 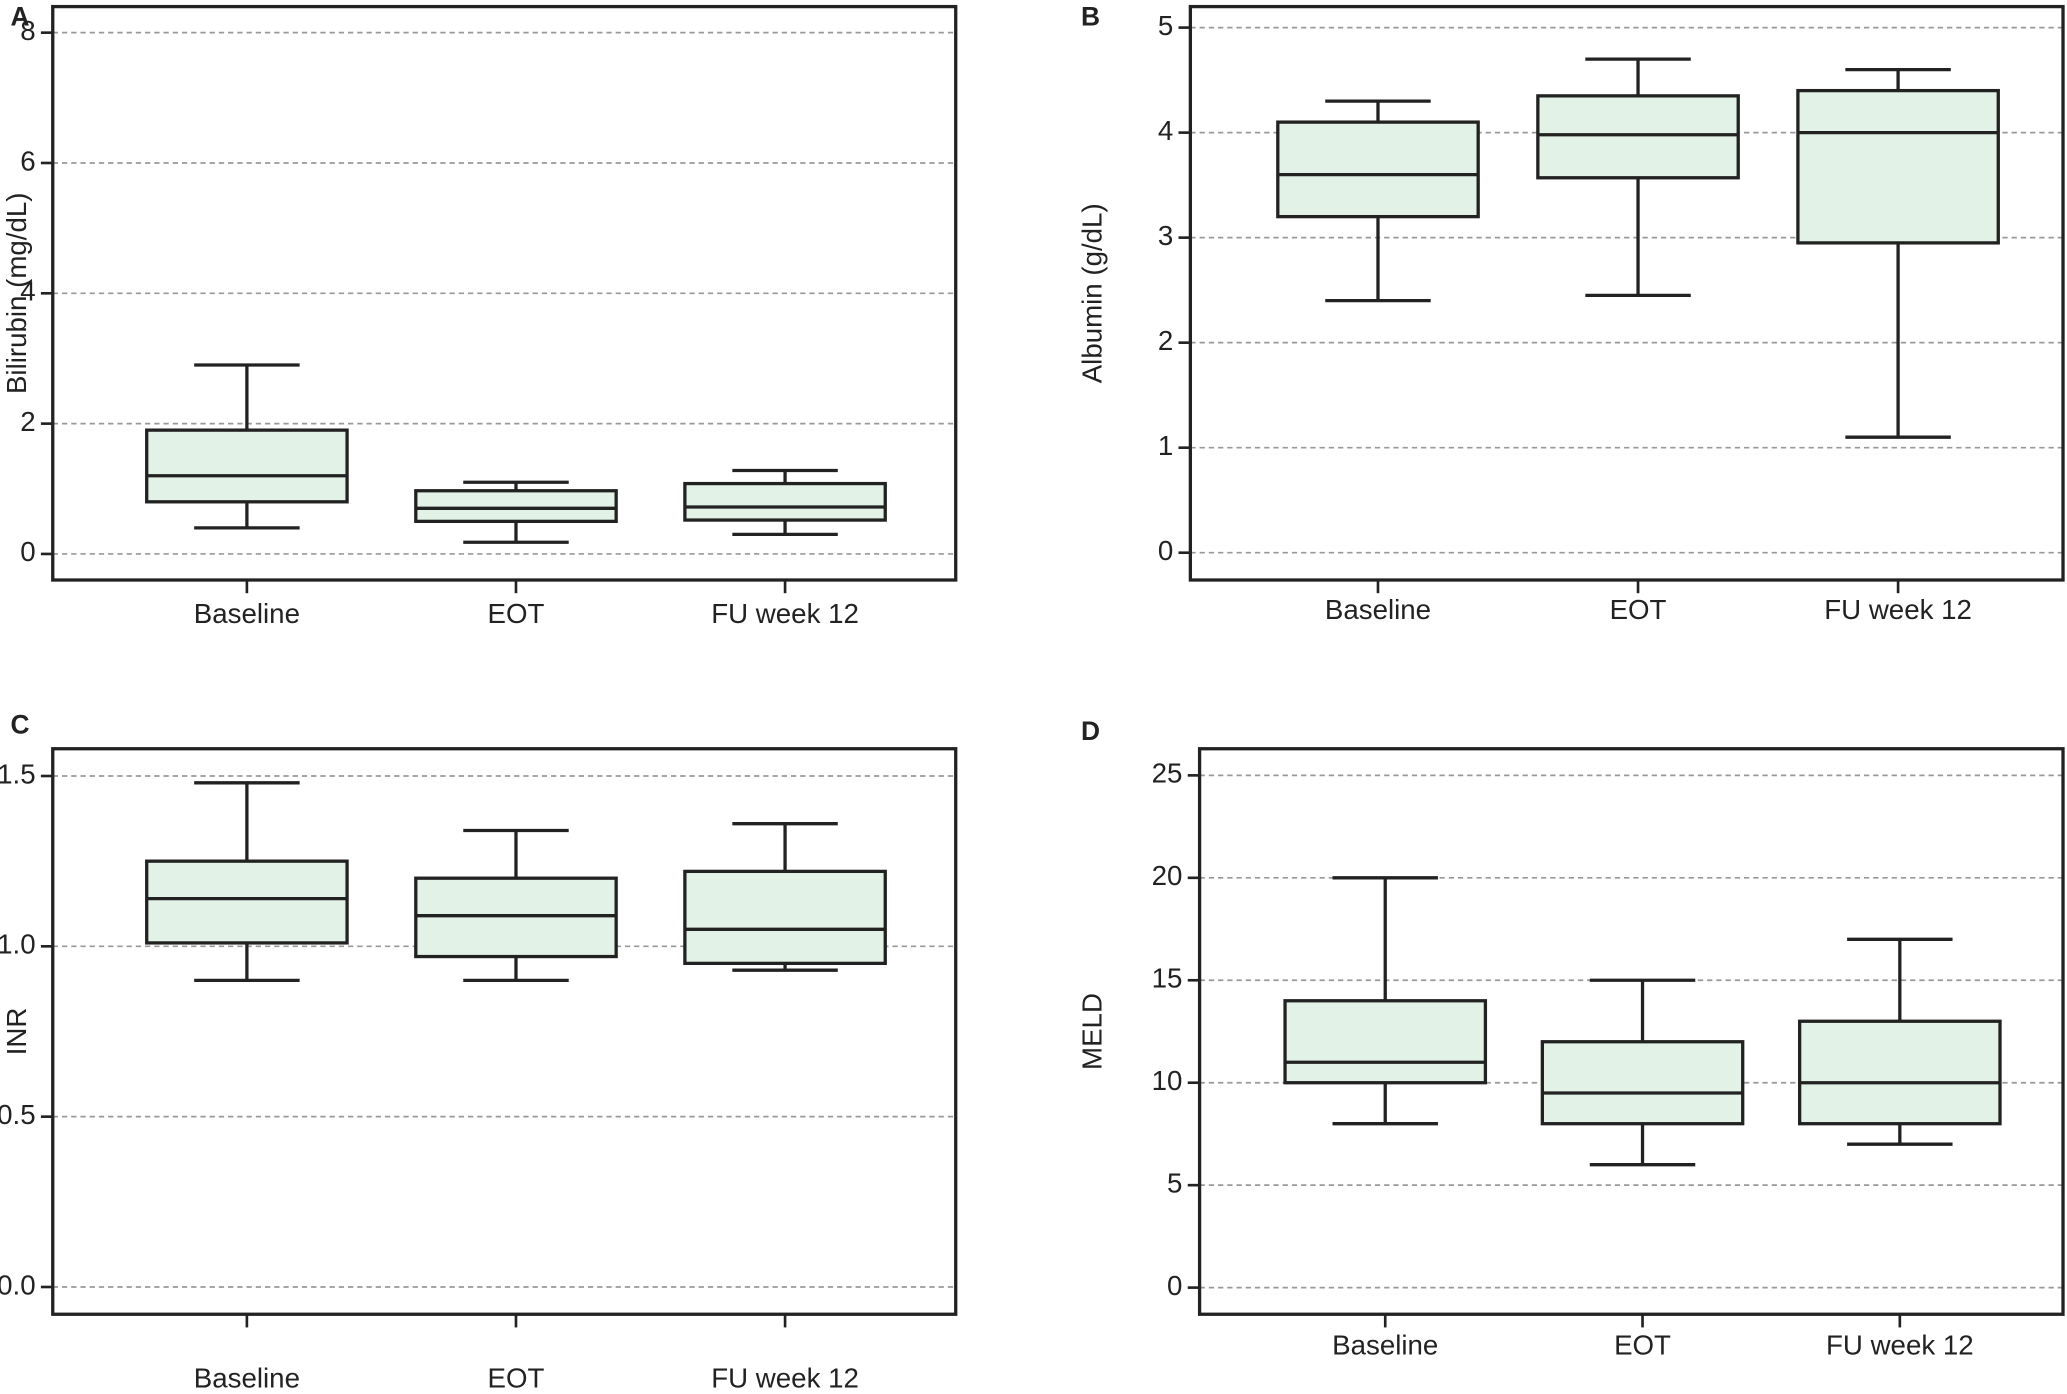 I want to click on y-axis-label: Albumin (g/dL), so click(x=1091, y=293).